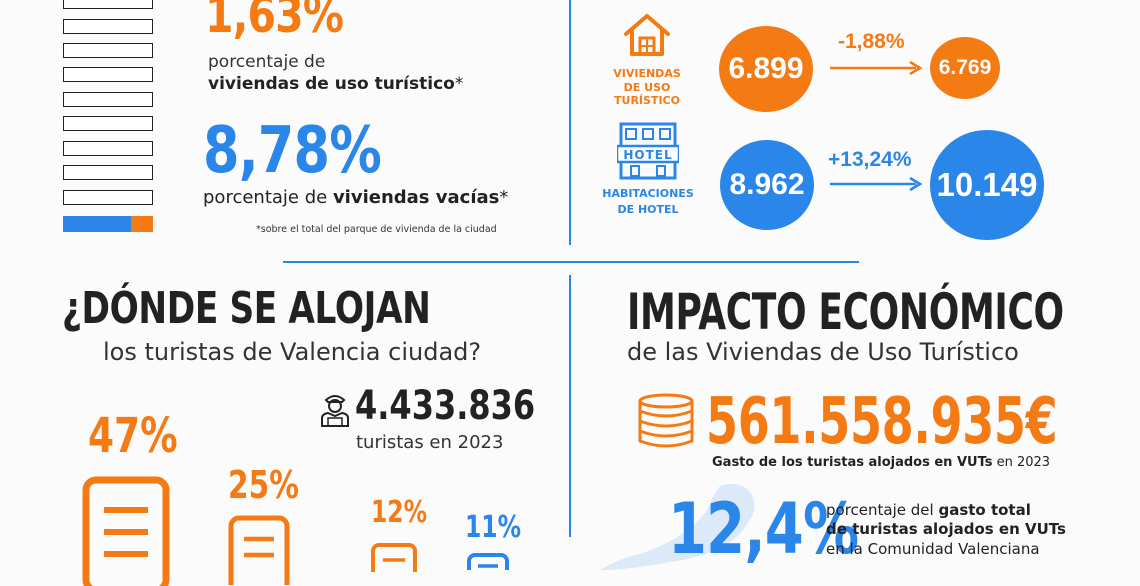 This screenshot has width=1140, height=586. What do you see at coordinates (823, 352) in the screenshot?
I see `impact-subtitle: de las Viviendas de Uso Turístico` at bounding box center [823, 352].